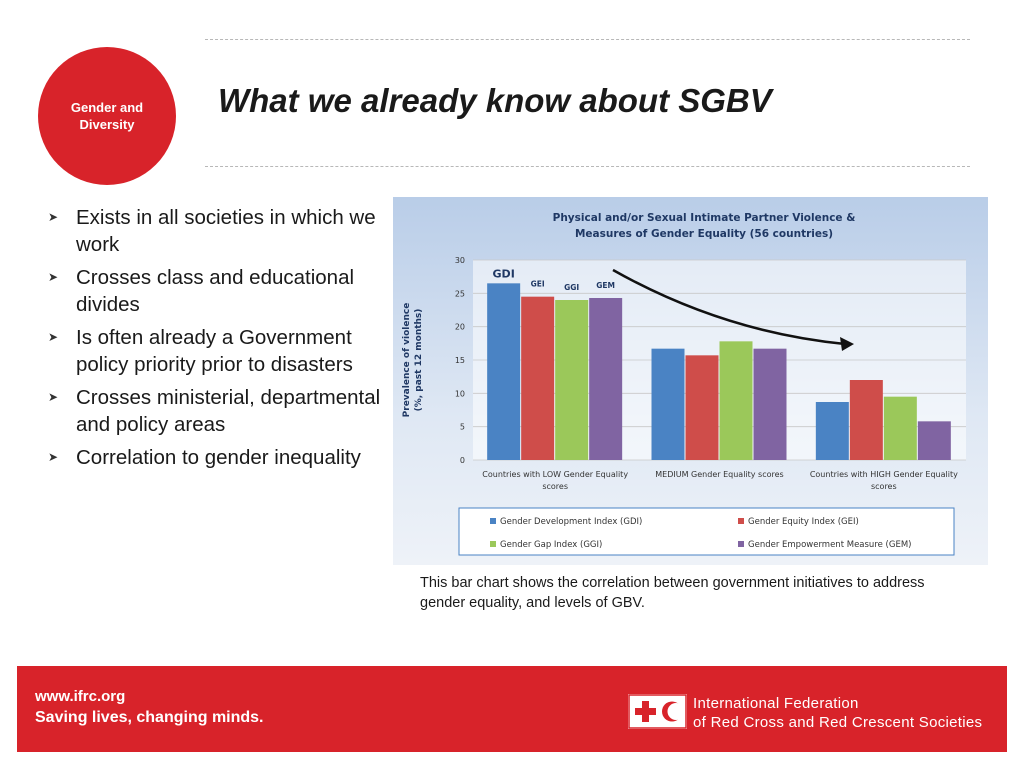  What do you see at coordinates (419, 360) in the screenshot?
I see `y-axis-label-line: (%, past 12 months)` at bounding box center [419, 360].